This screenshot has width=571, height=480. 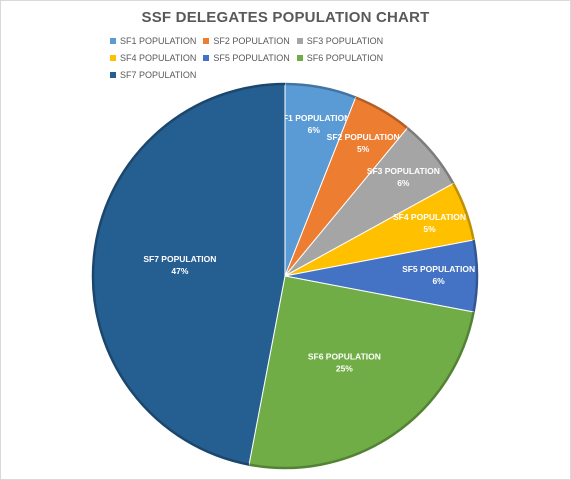 What do you see at coordinates (299, 58) in the screenshot?
I see `legend-swatch-sf6` at bounding box center [299, 58].